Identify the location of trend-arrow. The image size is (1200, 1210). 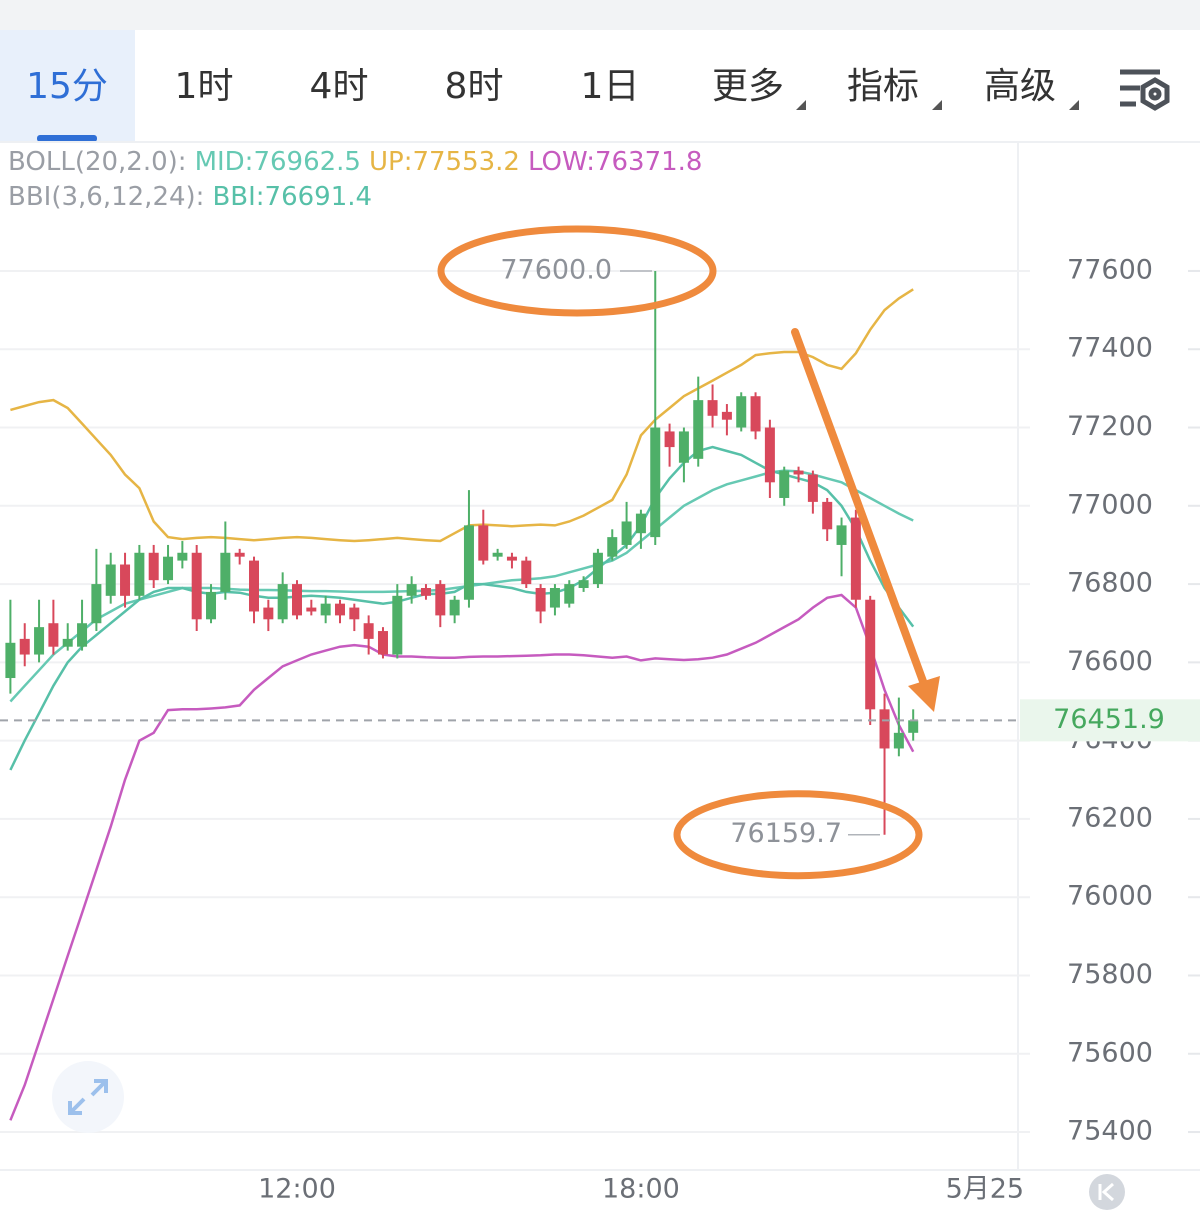
(865, 520).